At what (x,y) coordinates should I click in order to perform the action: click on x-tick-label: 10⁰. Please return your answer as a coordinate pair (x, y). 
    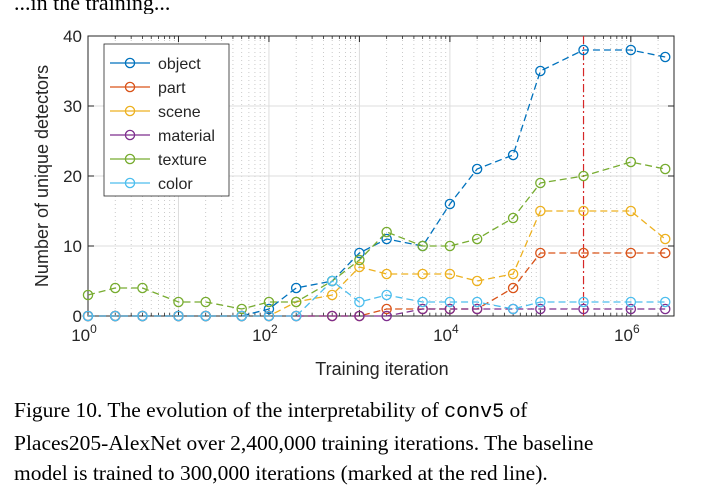
    Looking at the image, I should click on (84, 333).